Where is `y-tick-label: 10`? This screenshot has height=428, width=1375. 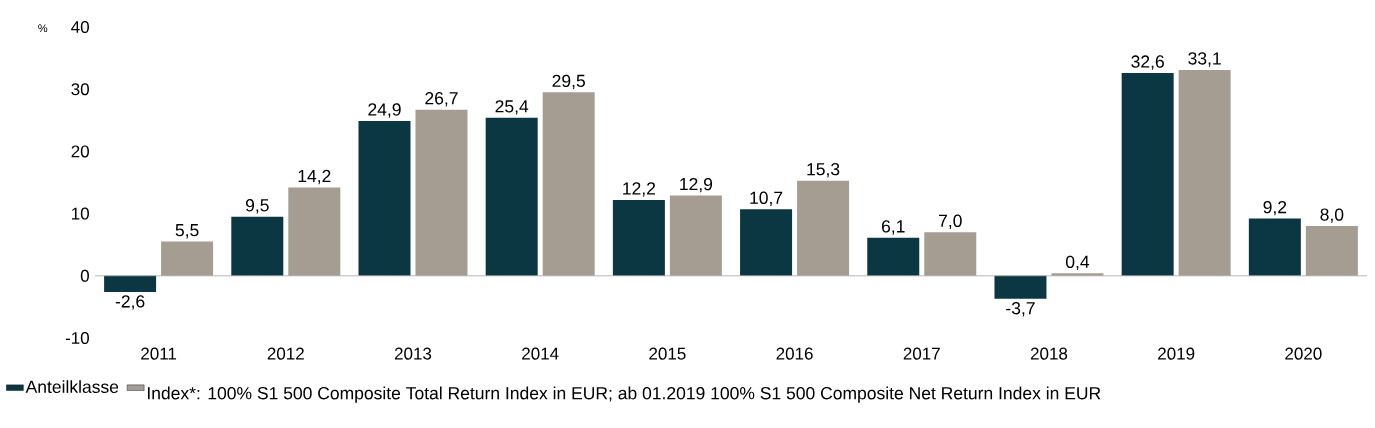
y-tick-label: 10 is located at coordinates (80, 213).